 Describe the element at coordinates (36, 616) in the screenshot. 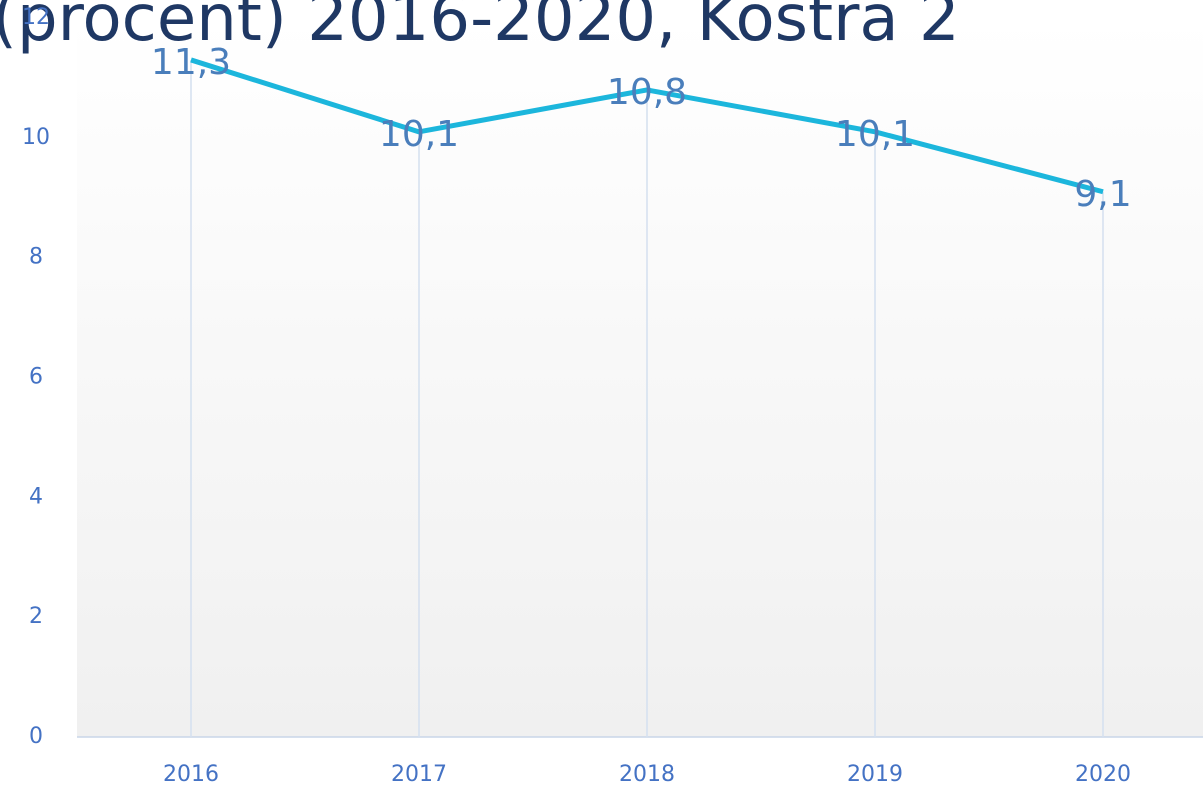

I see `y-tick-label: 2` at that location.